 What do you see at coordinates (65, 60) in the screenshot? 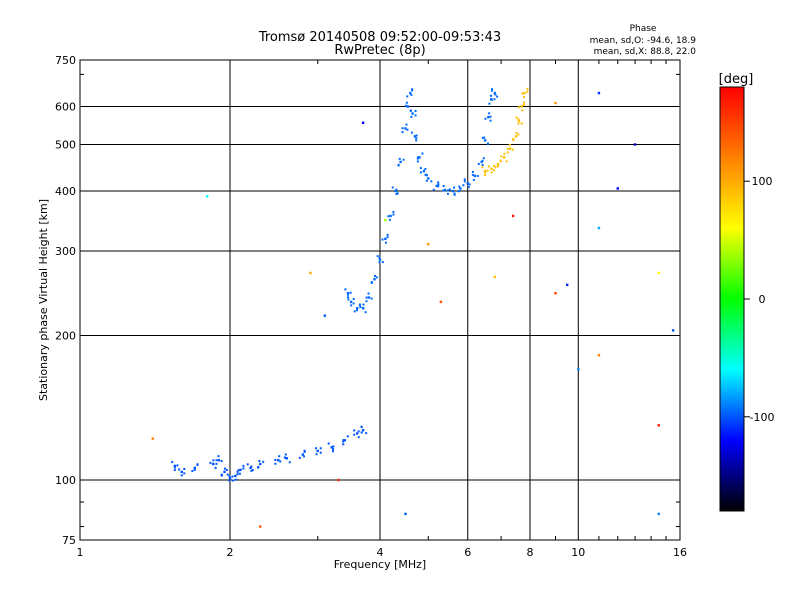
I see `y-tick-label: 750` at bounding box center [65, 60].